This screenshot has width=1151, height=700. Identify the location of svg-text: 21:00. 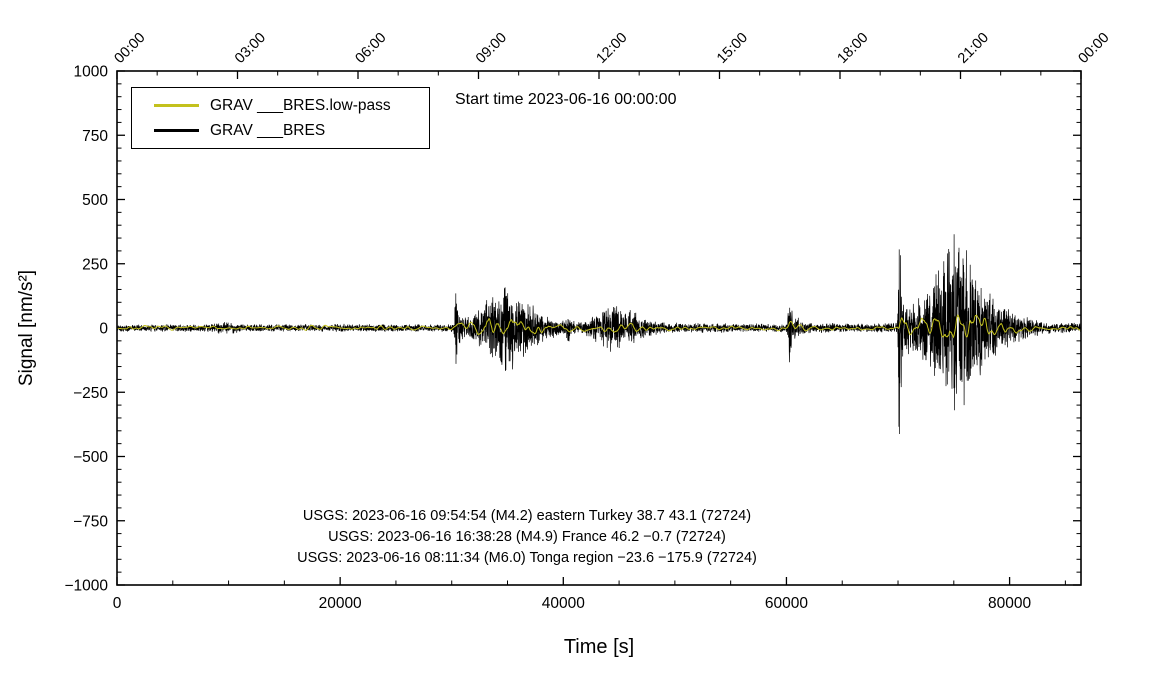
(973, 48).